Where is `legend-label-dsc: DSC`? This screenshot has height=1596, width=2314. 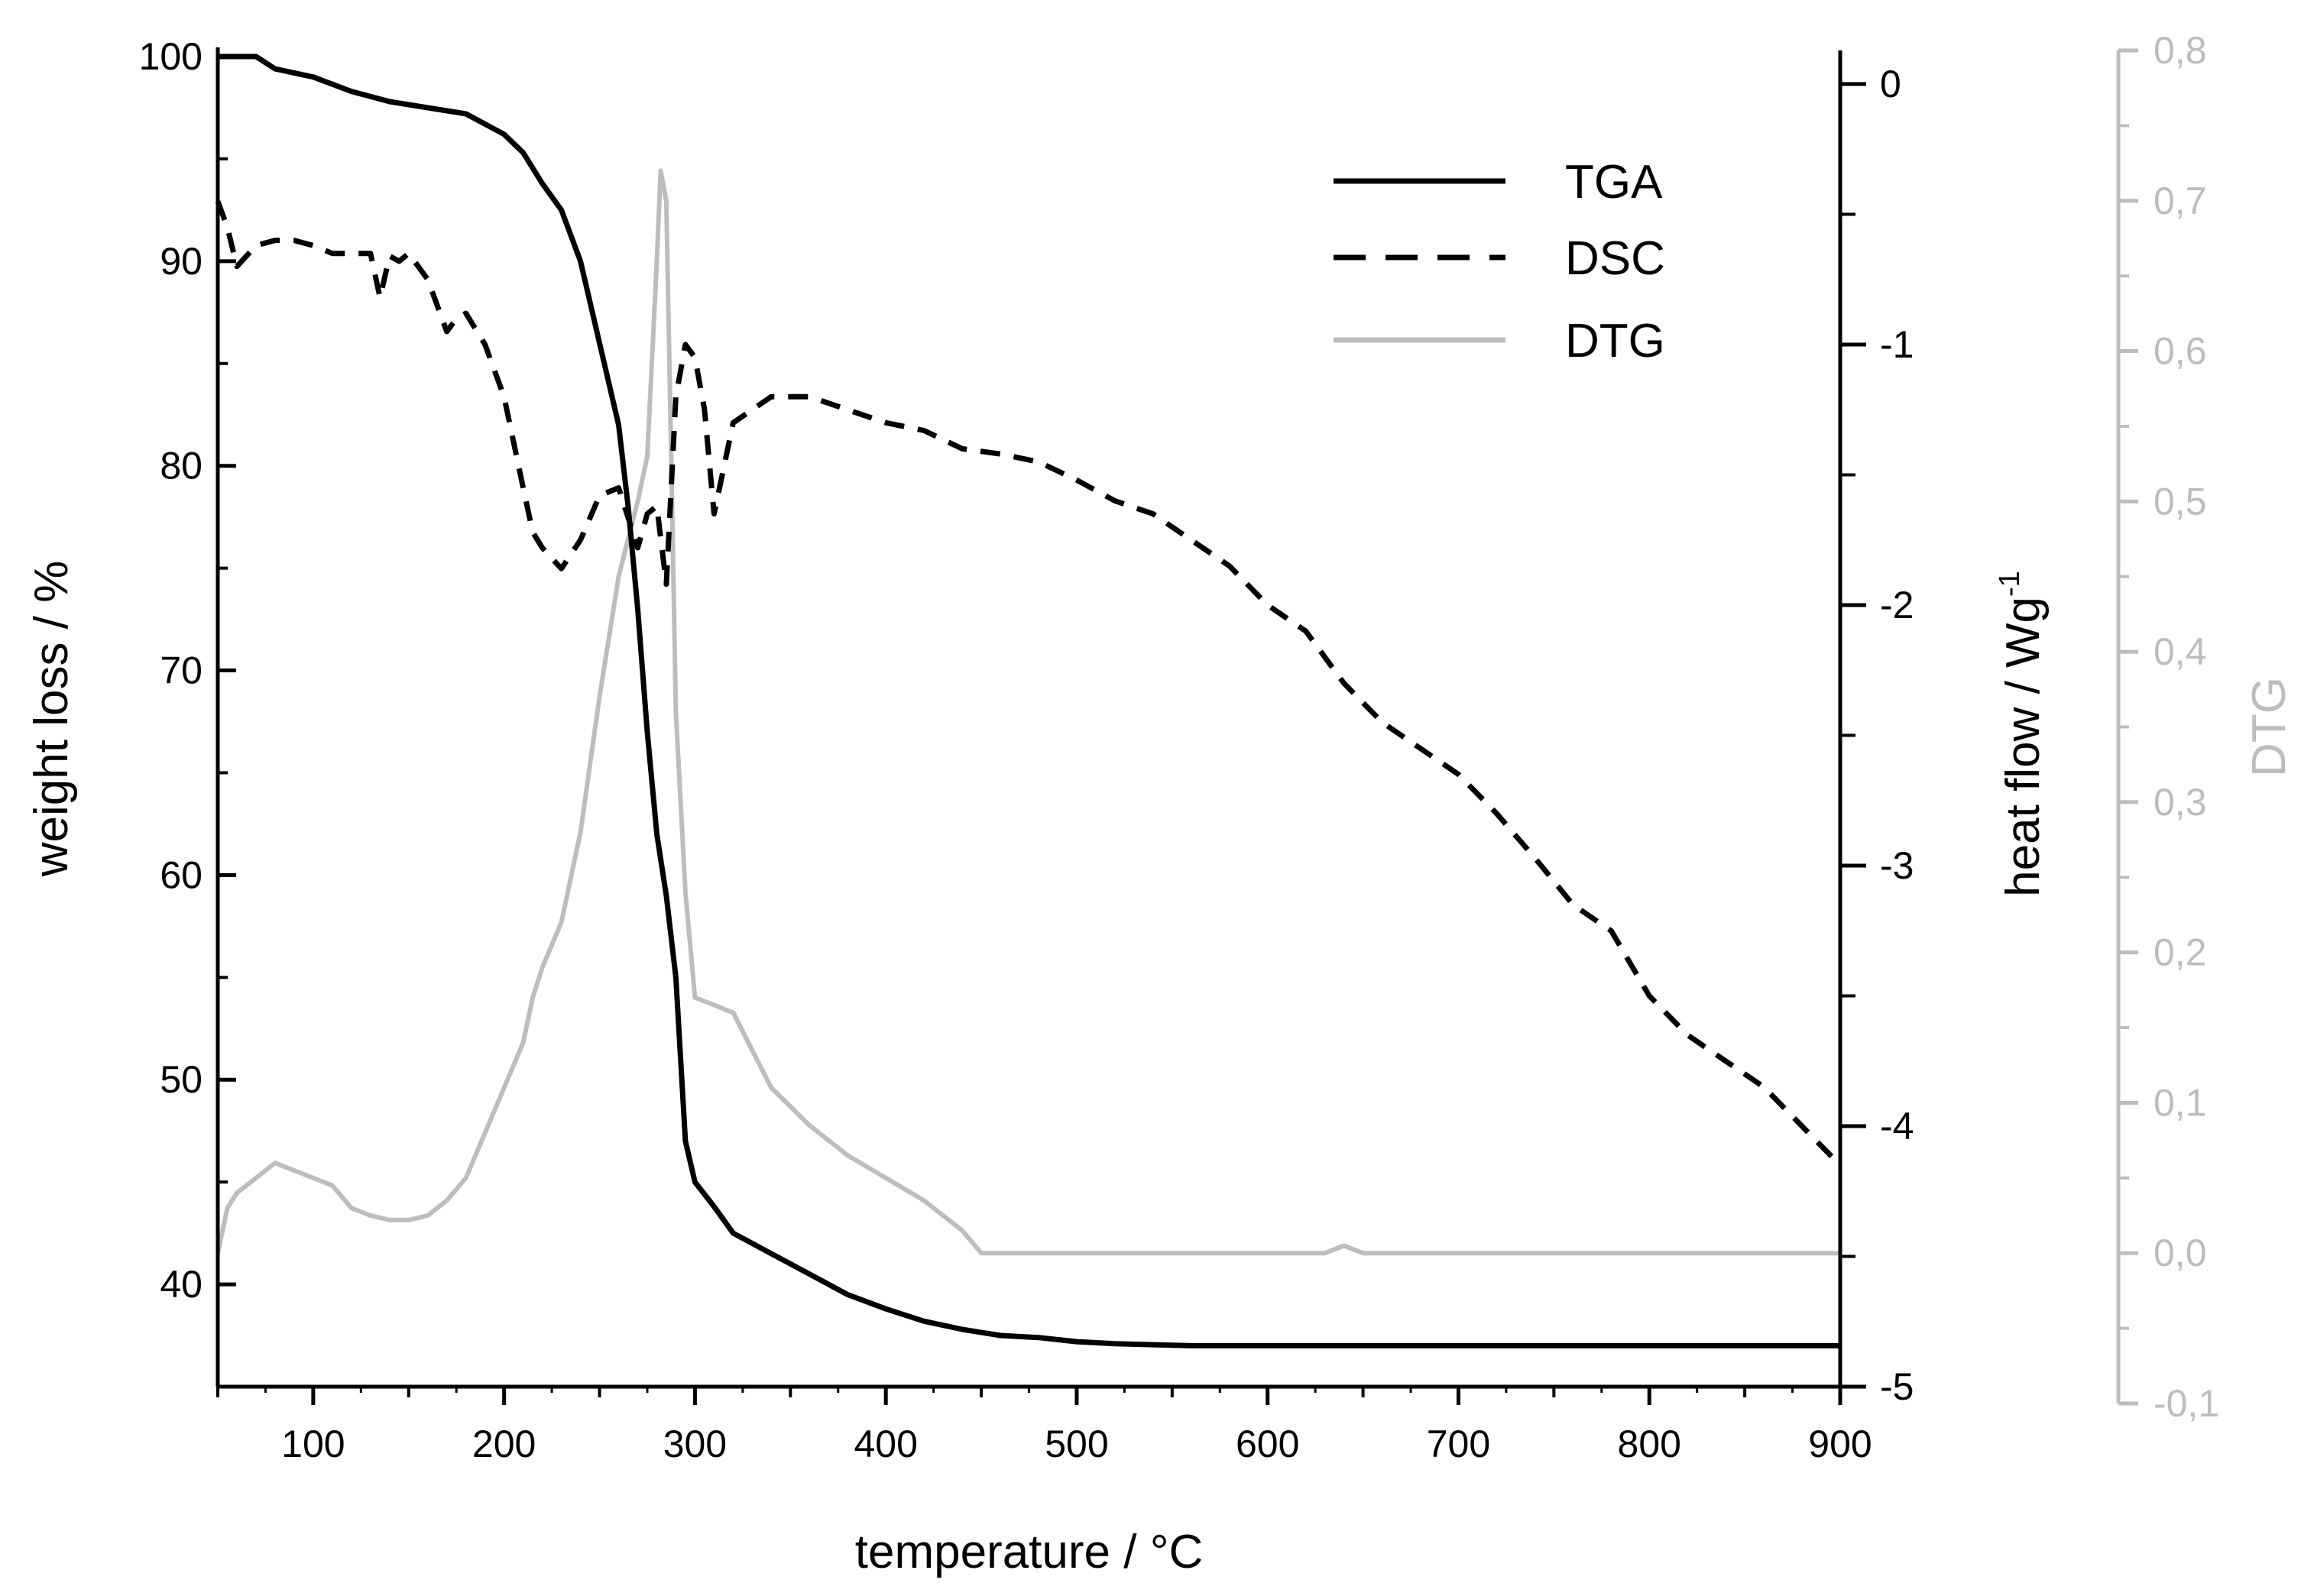
legend-label-dsc: DSC is located at coordinates (1615, 258).